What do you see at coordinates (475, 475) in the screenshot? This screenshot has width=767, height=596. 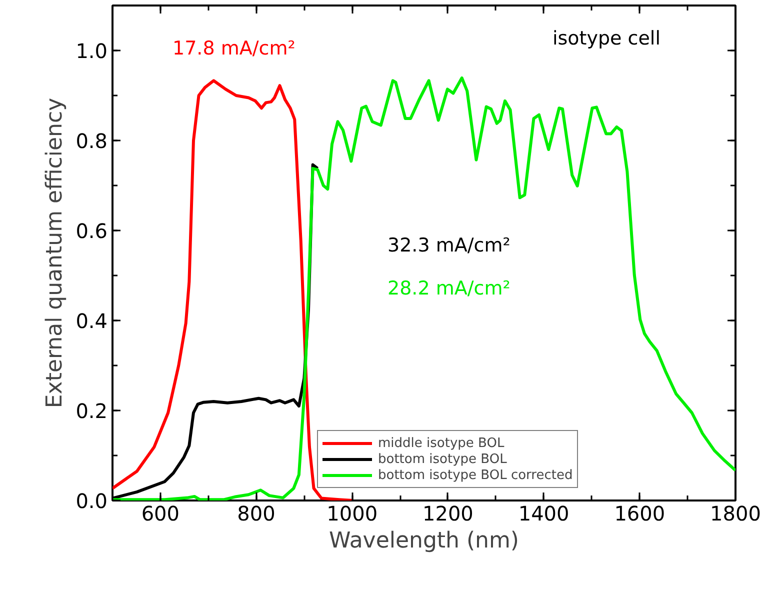 I see `legend-label: bottom isotype BOL corrected` at bounding box center [475, 475].